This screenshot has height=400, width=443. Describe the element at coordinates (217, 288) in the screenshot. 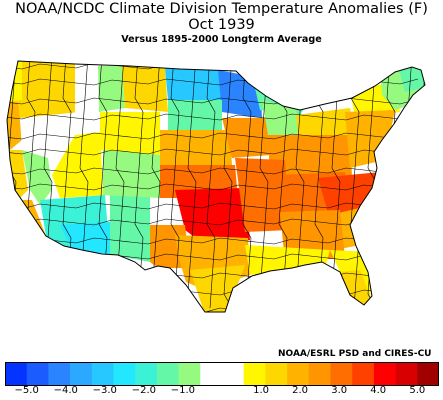

I see `region-texas-south` at that location.